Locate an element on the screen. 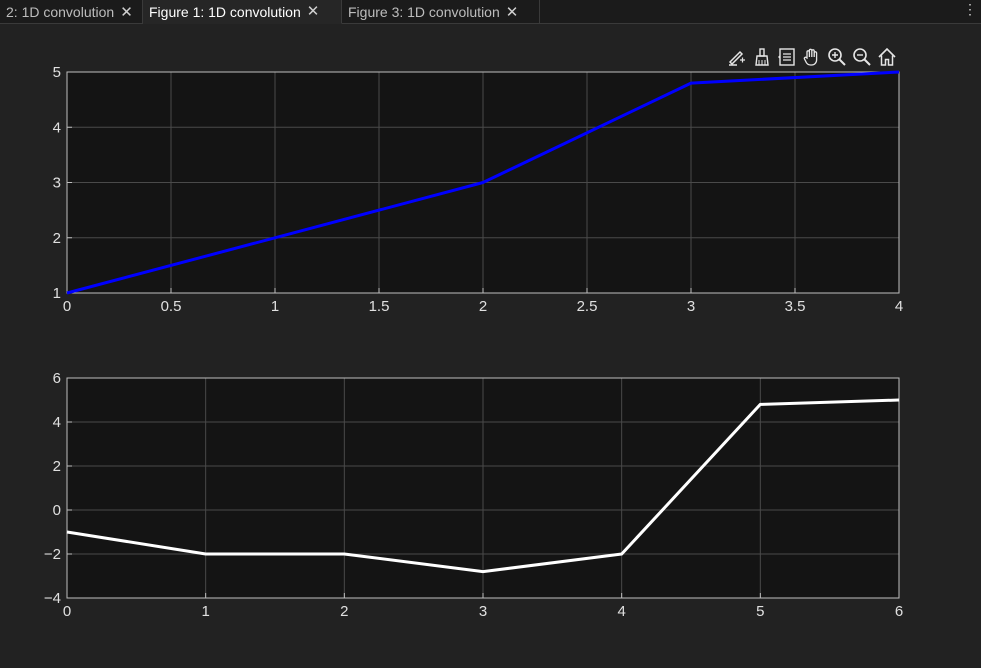 The width and height of the screenshot is (981, 668). tab-figure-2: 2: 1D convolution ✕ is located at coordinates (71, 12).